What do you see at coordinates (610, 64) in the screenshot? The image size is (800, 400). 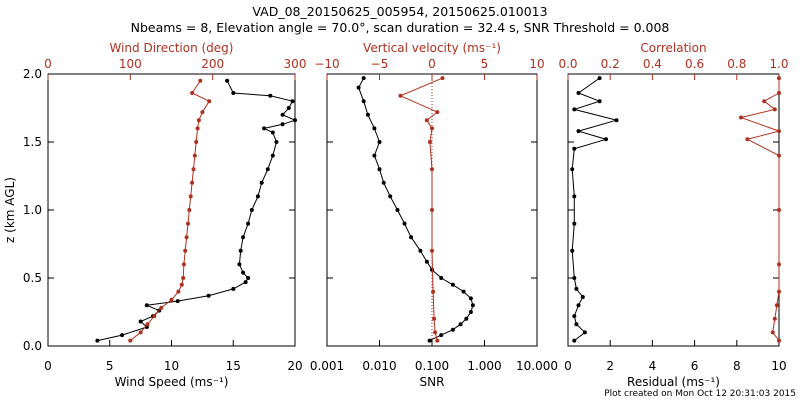 I see `top-x-tick-label: 0.2` at bounding box center [610, 64].